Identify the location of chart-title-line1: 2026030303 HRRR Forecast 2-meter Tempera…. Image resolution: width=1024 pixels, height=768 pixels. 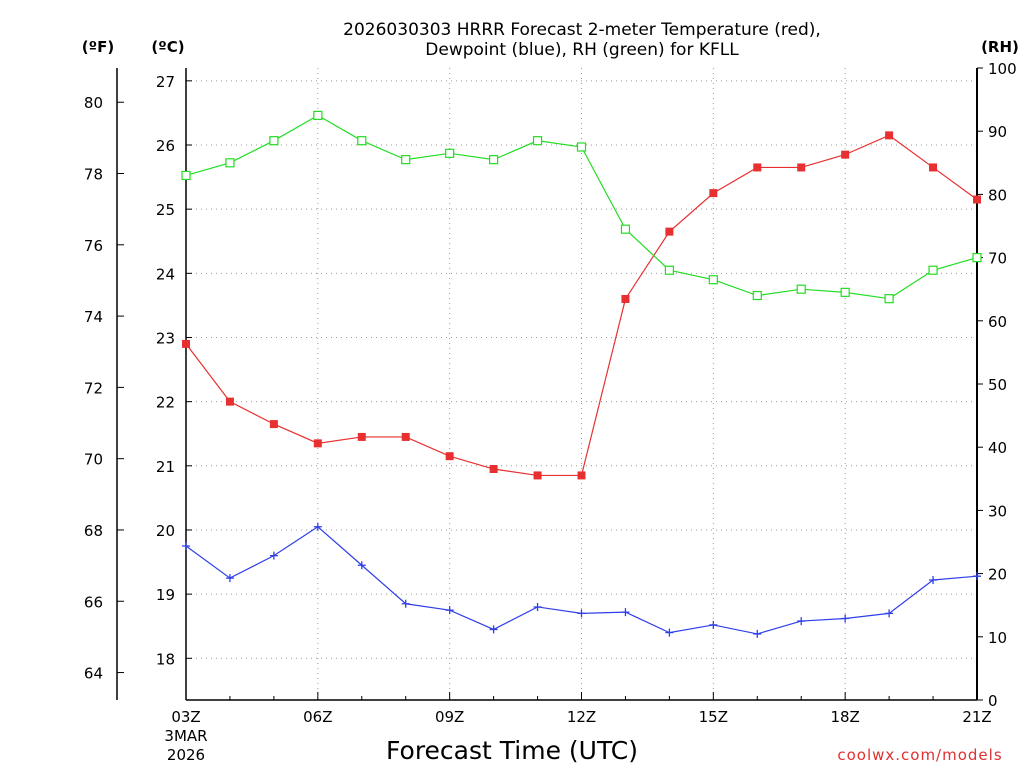
(582, 30).